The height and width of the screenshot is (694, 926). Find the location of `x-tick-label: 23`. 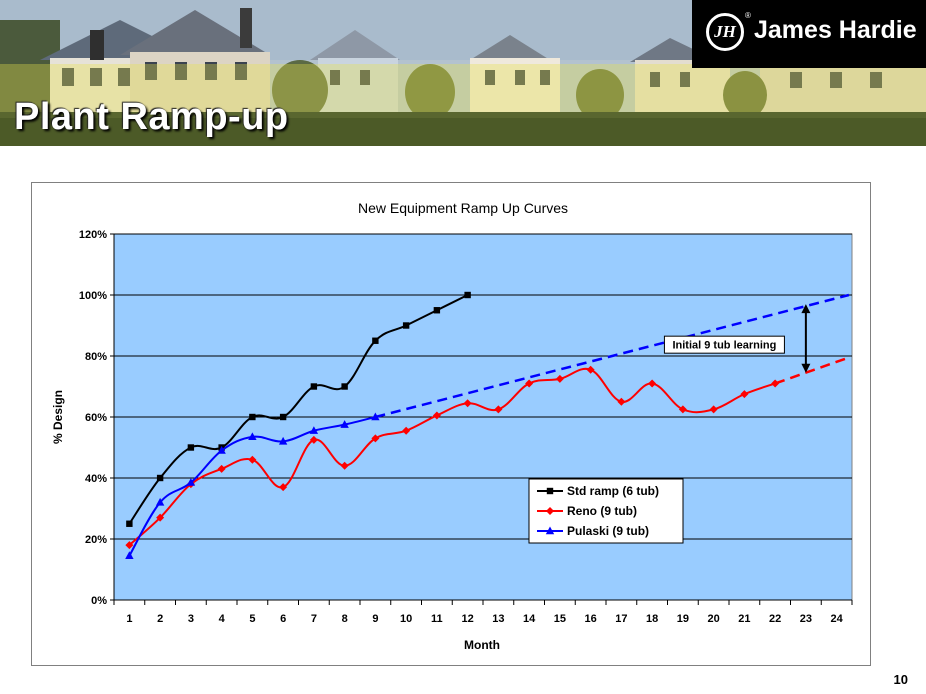

x-tick-label: 23 is located at coordinates (806, 619).